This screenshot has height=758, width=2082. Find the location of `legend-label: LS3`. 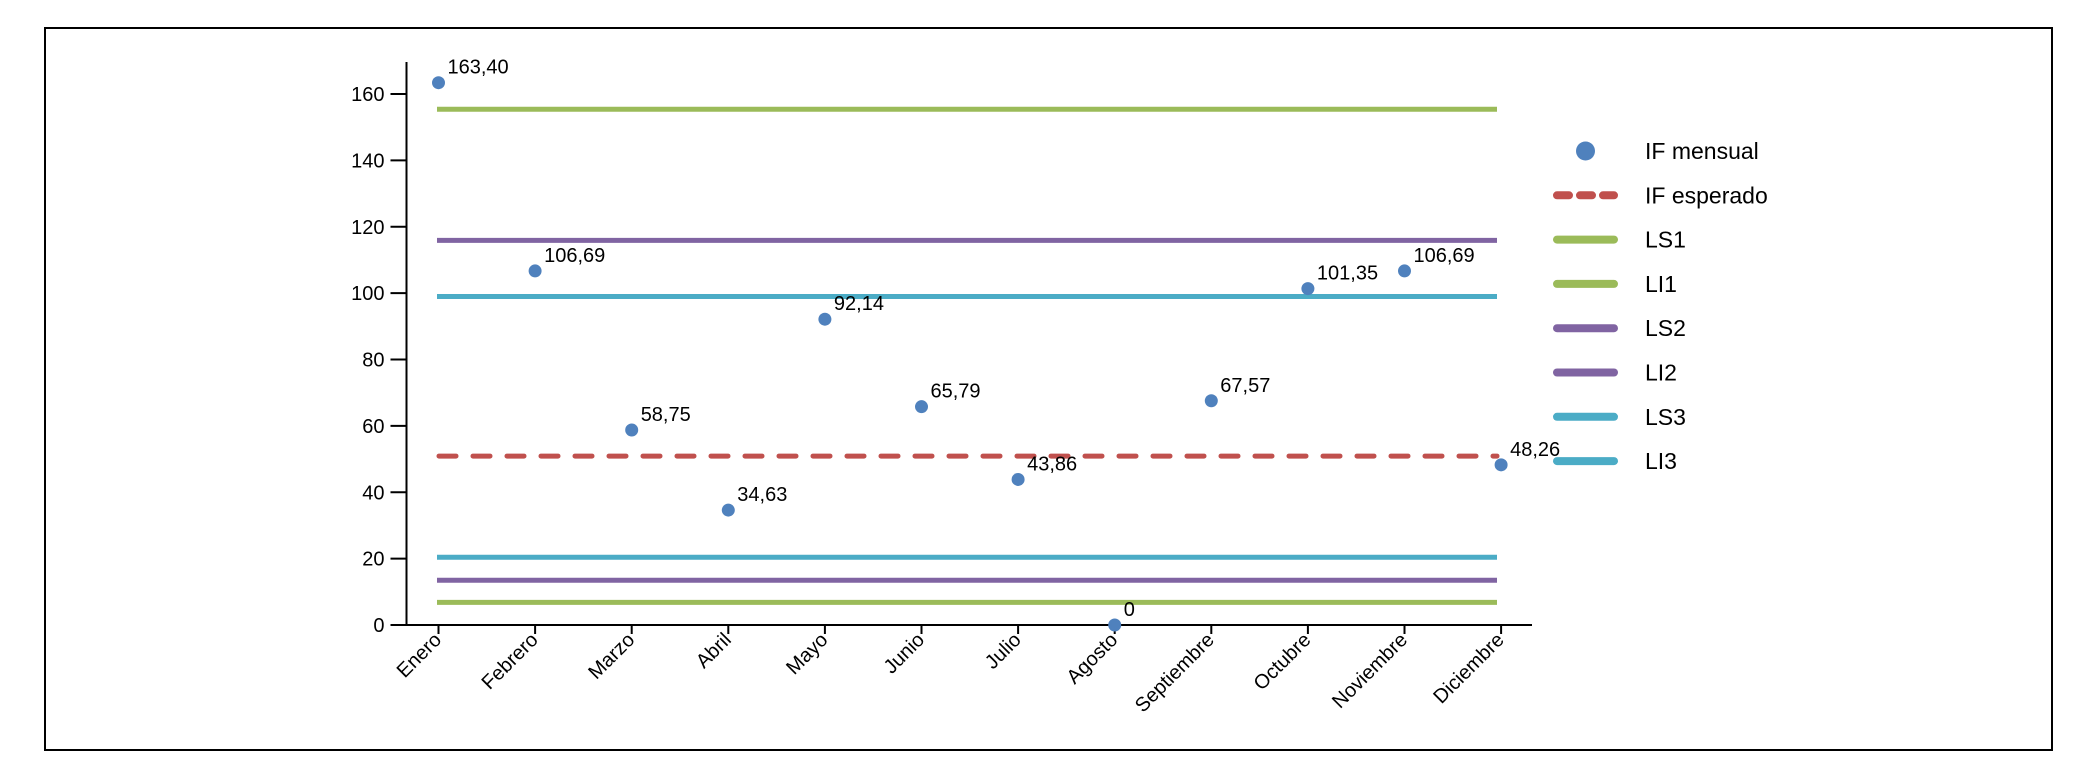

legend-label: LS3 is located at coordinates (1665, 417).